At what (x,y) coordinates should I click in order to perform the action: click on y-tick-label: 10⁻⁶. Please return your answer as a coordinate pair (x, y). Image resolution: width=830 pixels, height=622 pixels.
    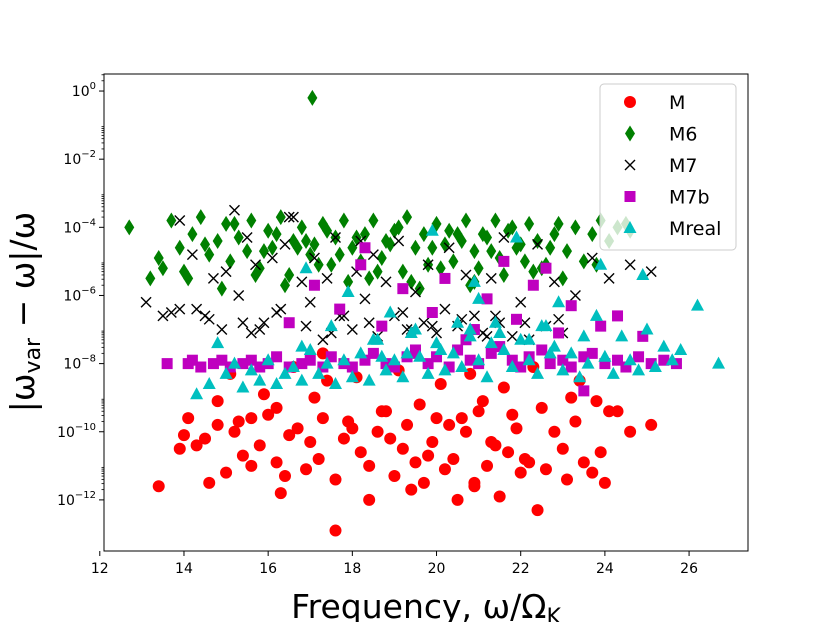
    Looking at the image, I should click on (79, 294).